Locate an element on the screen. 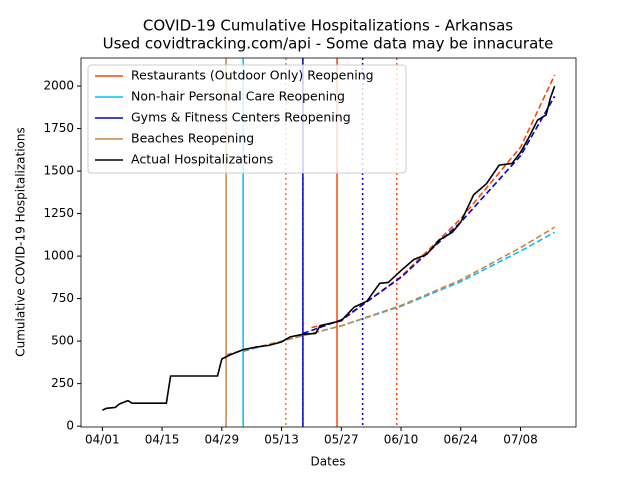  x-tick-label: 05/13 is located at coordinates (281, 440).